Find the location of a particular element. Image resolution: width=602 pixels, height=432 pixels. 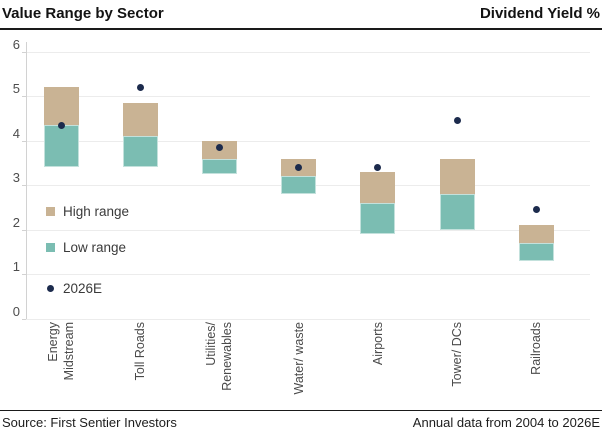

legend-item-low-range: Low range is located at coordinates (86, 247).